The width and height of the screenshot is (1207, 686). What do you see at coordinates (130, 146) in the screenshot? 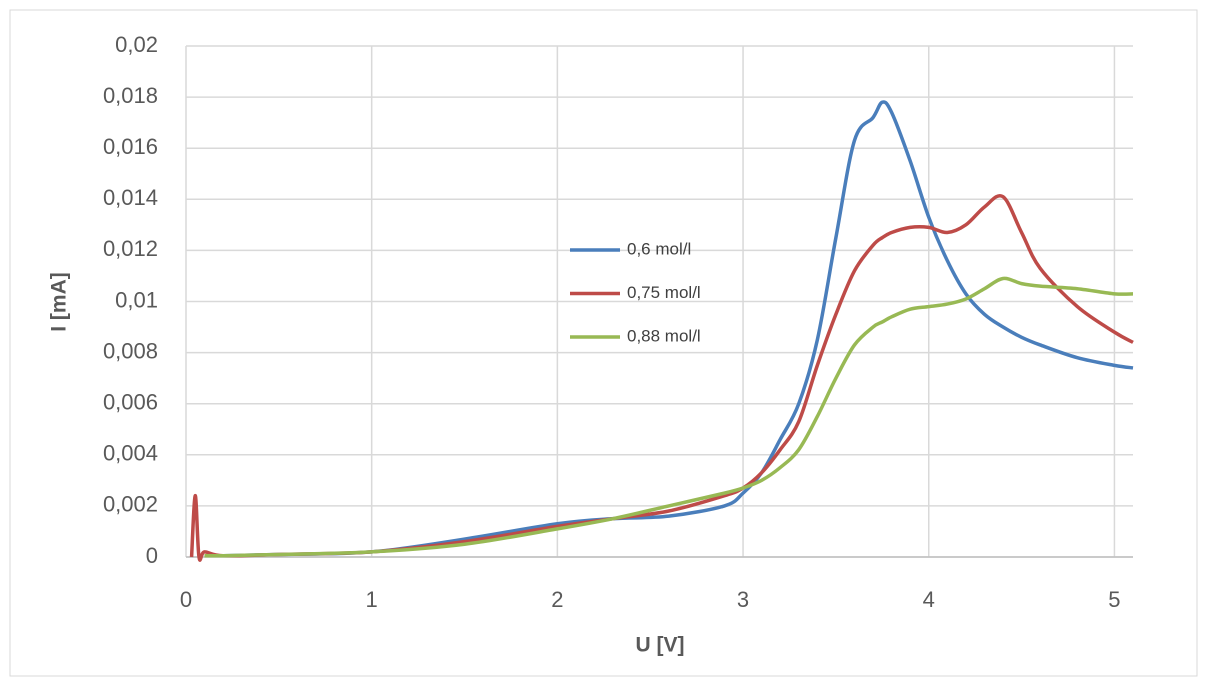
I see `y-tick-label: 0,016` at bounding box center [130, 146].